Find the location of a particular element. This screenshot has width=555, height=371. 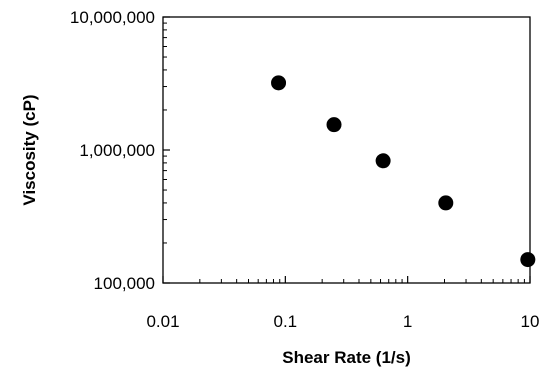

x-tick-label: 0.01 is located at coordinates (162, 321).